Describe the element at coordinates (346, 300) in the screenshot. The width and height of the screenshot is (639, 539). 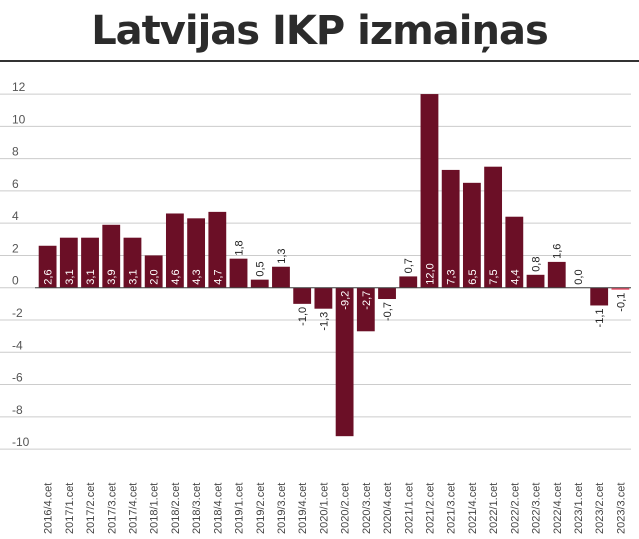
I see `value-label: -9,2` at that location.